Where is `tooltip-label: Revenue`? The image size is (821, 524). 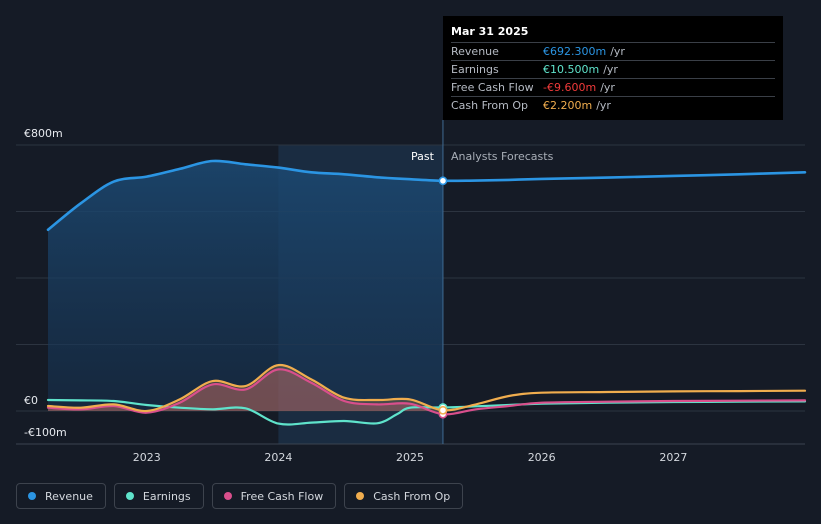
tooltip-label: Revenue is located at coordinates (475, 51).